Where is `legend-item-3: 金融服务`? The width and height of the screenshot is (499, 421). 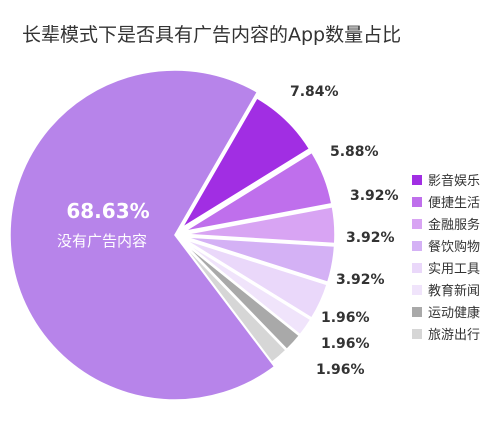 legend-item-3: 金融服务 is located at coordinates (446, 223).